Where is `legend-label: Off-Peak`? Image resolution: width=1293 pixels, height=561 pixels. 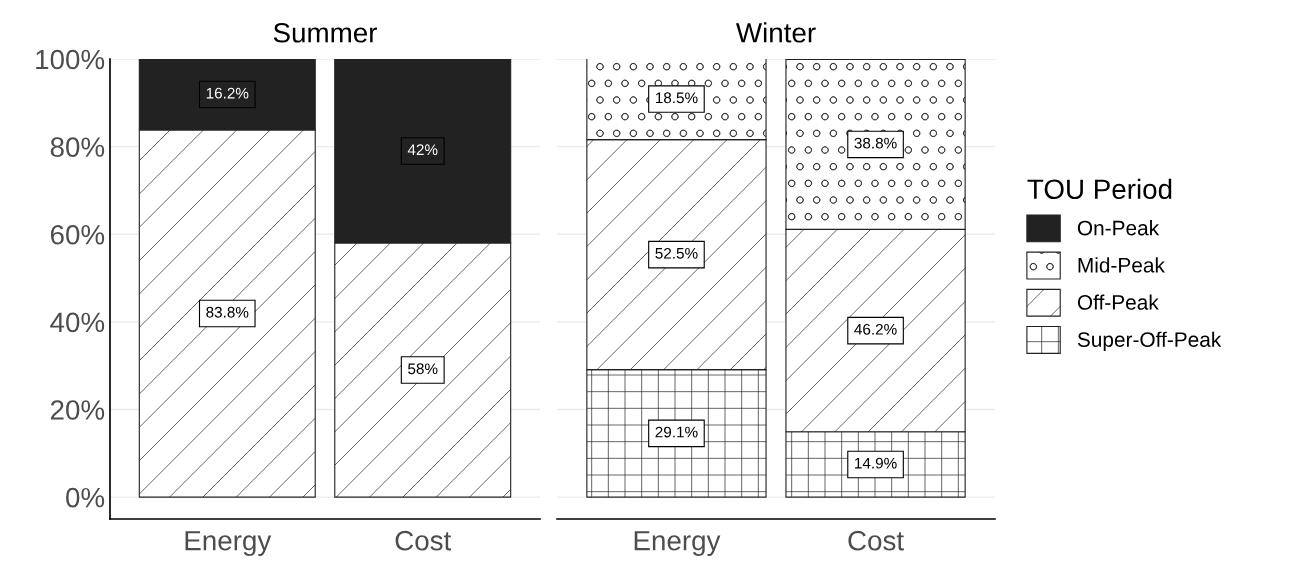
legend-label: Off-Peak is located at coordinates (1118, 302).